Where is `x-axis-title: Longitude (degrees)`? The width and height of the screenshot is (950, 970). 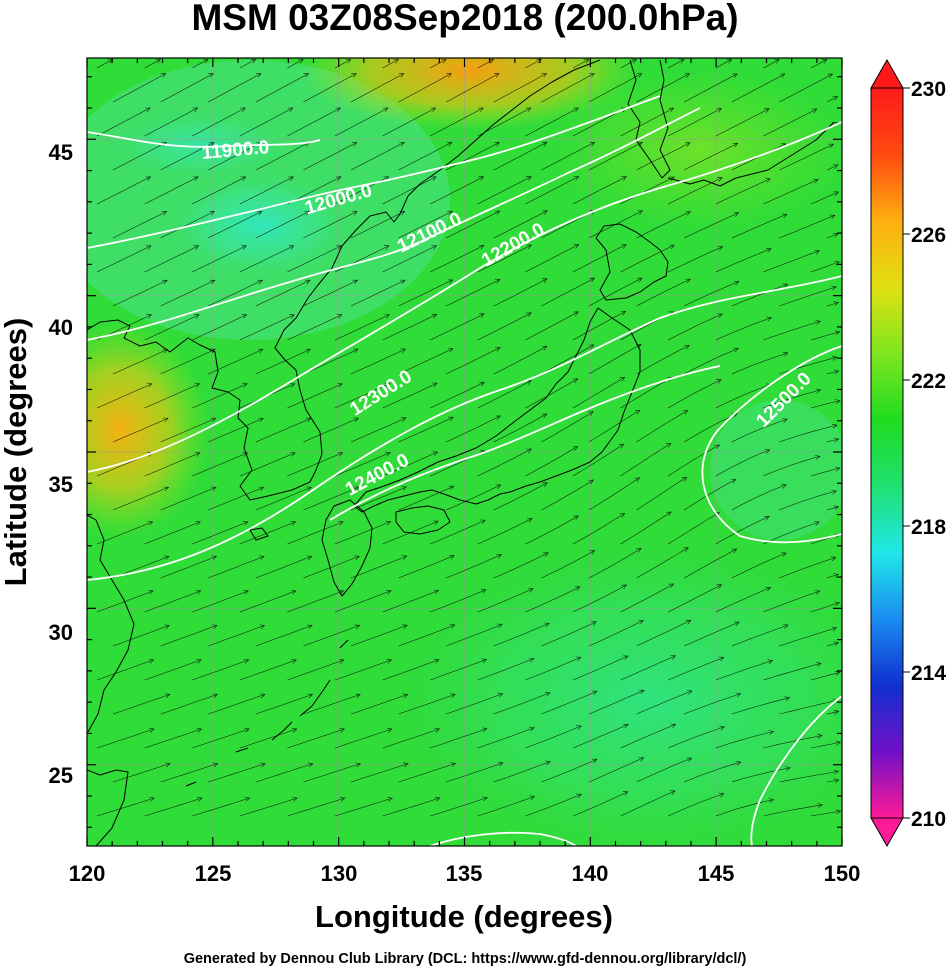 x-axis-title: Longitude (degrees) is located at coordinates (464, 916).